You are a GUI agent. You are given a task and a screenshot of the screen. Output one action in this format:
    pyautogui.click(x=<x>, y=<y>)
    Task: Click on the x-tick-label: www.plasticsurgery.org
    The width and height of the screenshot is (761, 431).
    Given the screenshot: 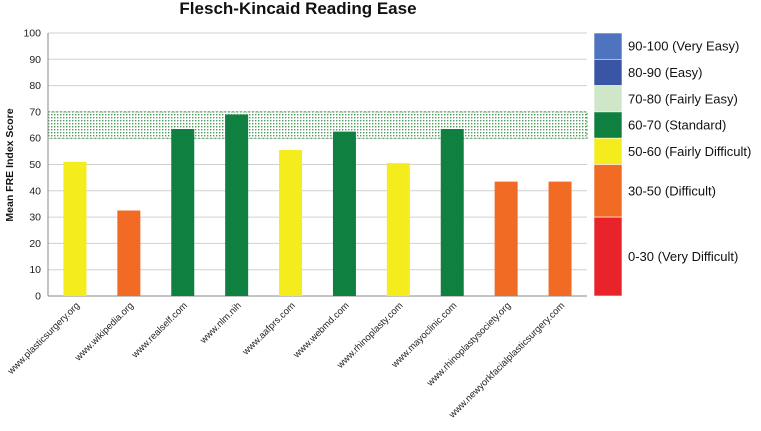 What is the action you would take?
    pyautogui.click(x=43, y=338)
    